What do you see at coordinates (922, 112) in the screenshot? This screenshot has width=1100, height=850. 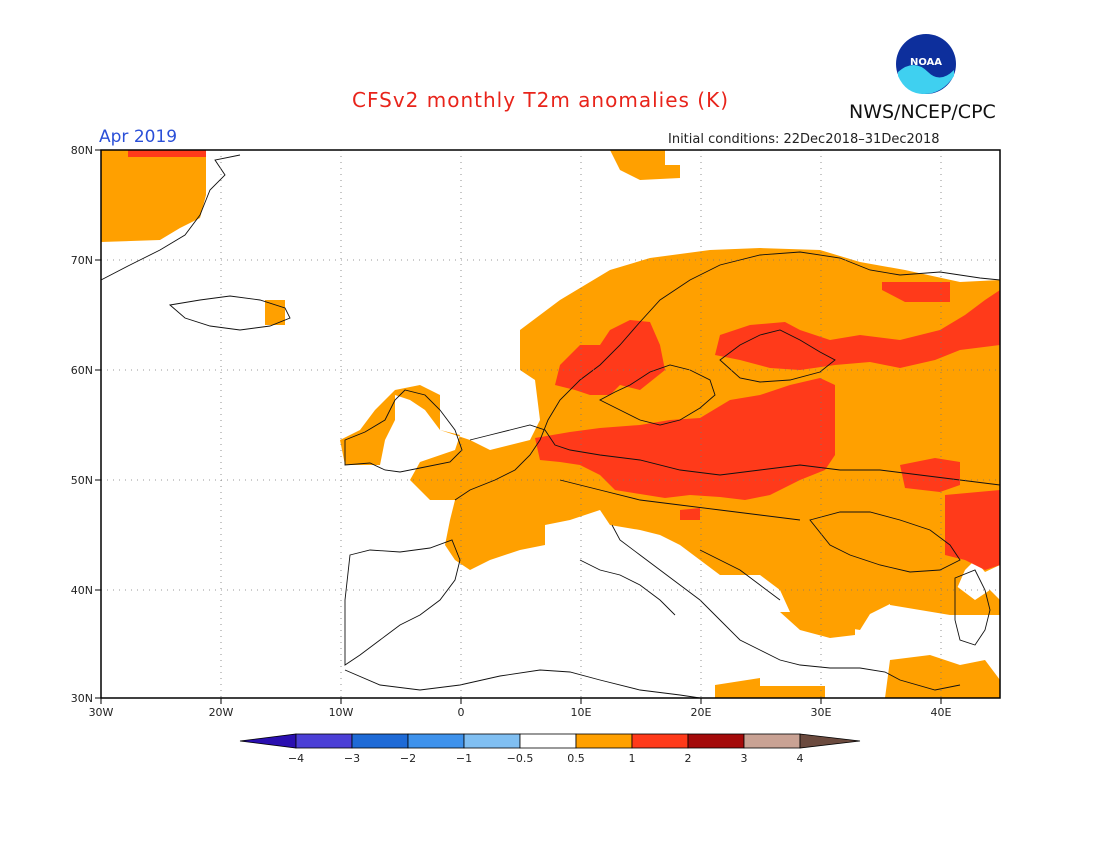 I see `agency-label: NWS/NCEP/CPC` at bounding box center [922, 112].